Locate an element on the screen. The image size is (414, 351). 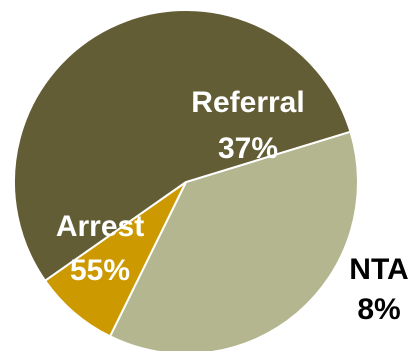
slice-value-referral: 37% is located at coordinates (248, 148).